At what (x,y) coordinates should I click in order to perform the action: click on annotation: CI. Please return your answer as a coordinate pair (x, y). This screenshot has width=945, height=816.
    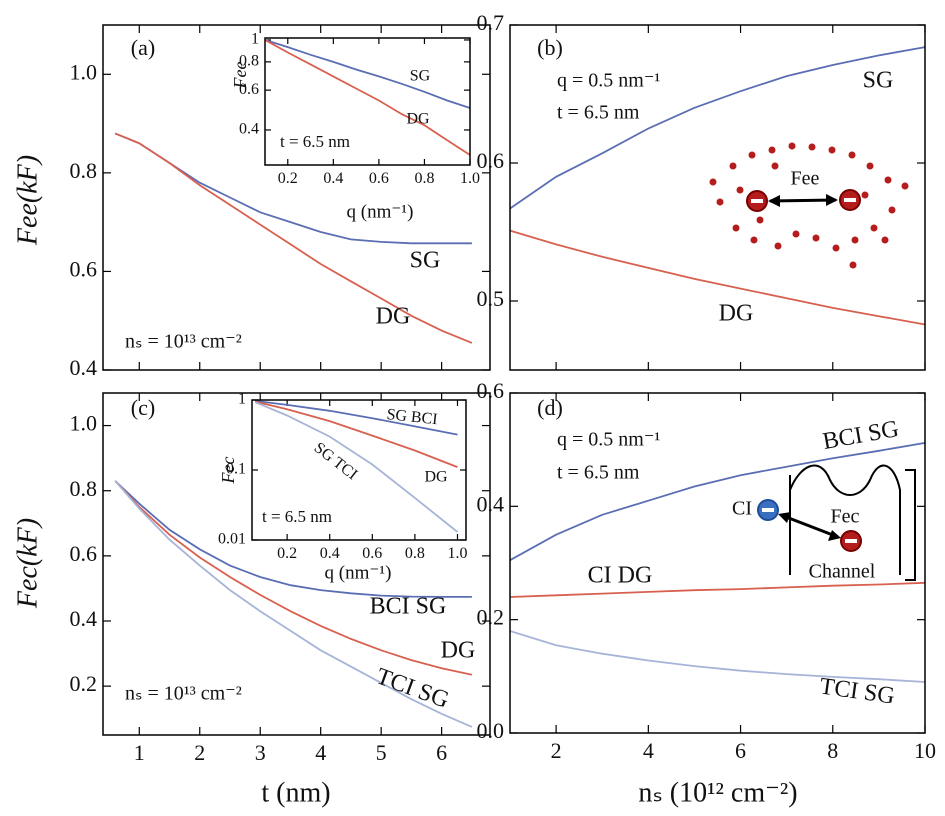
    Looking at the image, I should click on (742, 509).